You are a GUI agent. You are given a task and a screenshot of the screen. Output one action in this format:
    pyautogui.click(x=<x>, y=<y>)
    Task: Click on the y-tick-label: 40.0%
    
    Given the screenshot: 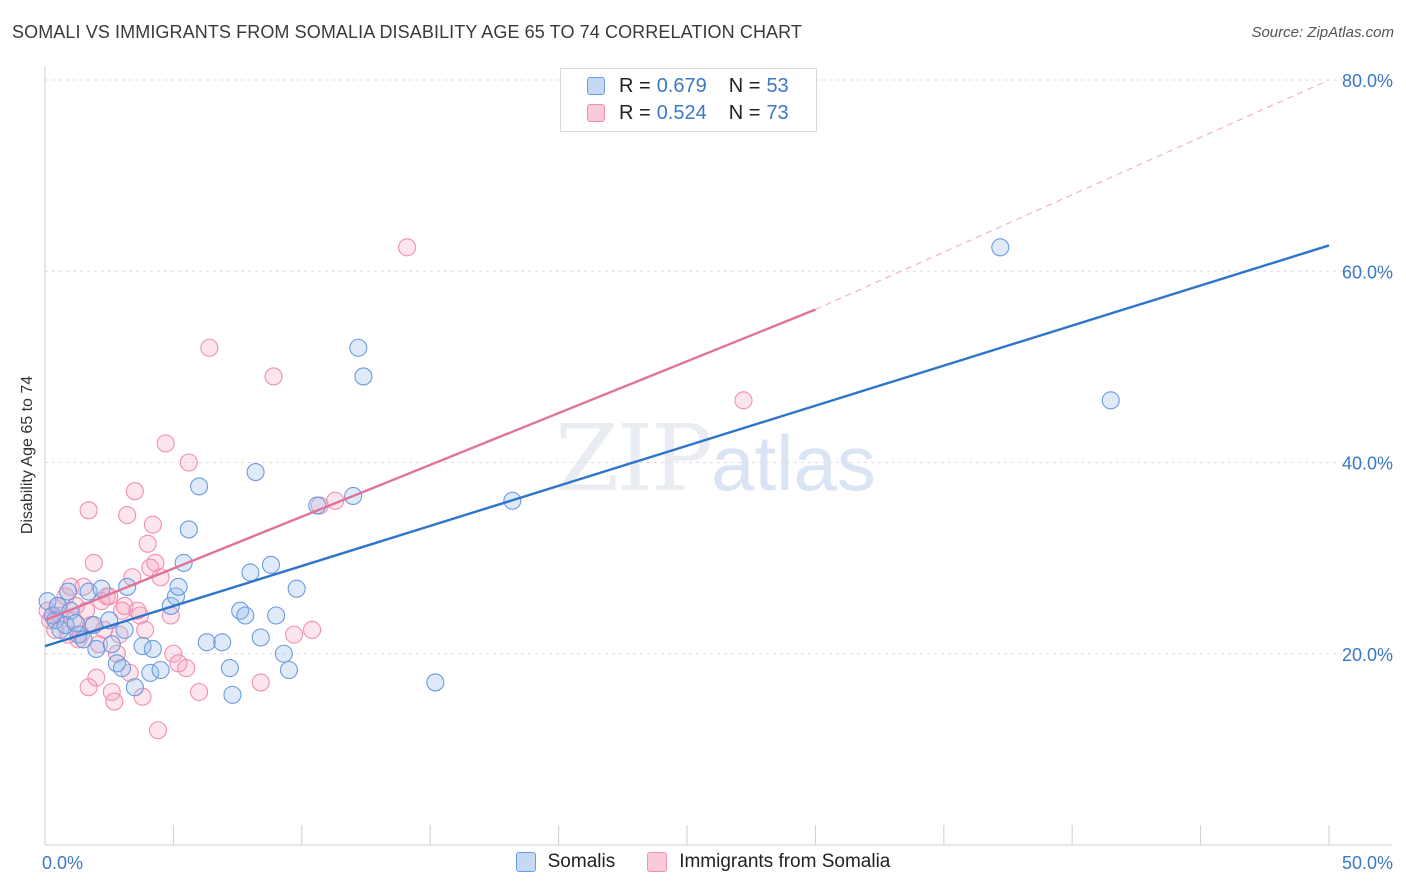 What is the action you would take?
    pyautogui.click(x=1367, y=464)
    